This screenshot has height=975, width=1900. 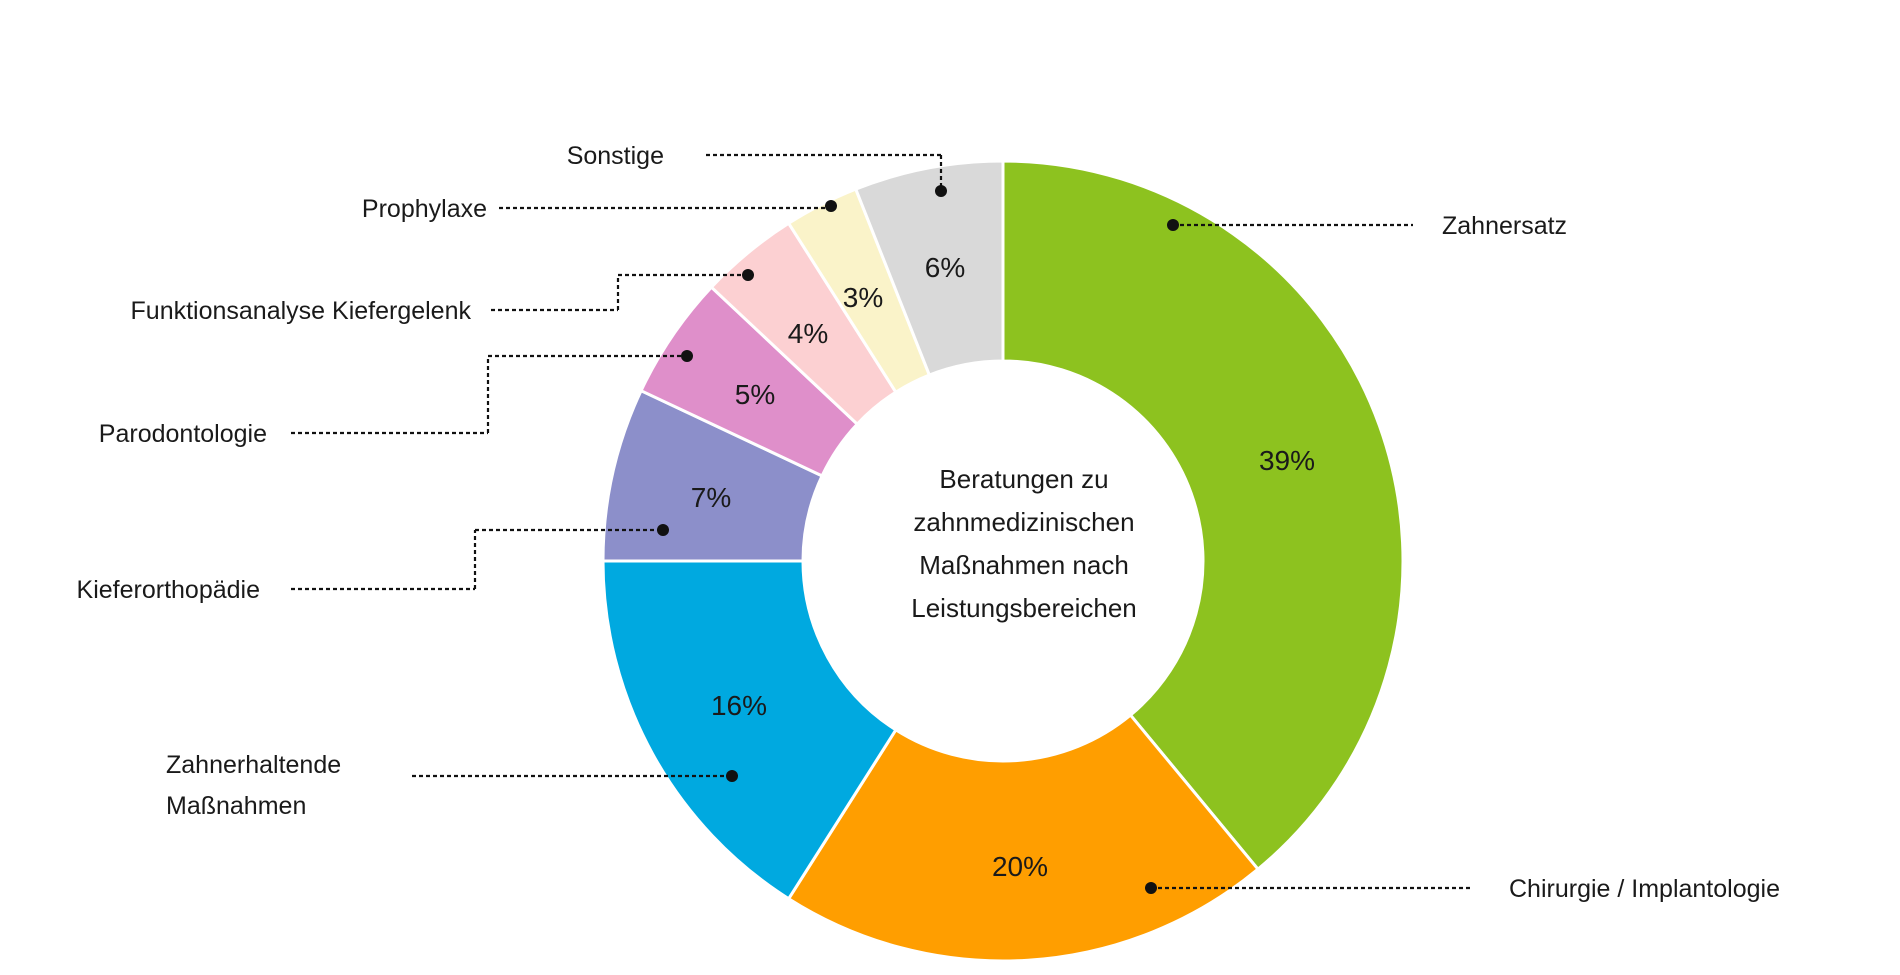 What do you see at coordinates (253, 785) in the screenshot?
I see `category-label: Zahnerhaltende Maßnahmen` at bounding box center [253, 785].